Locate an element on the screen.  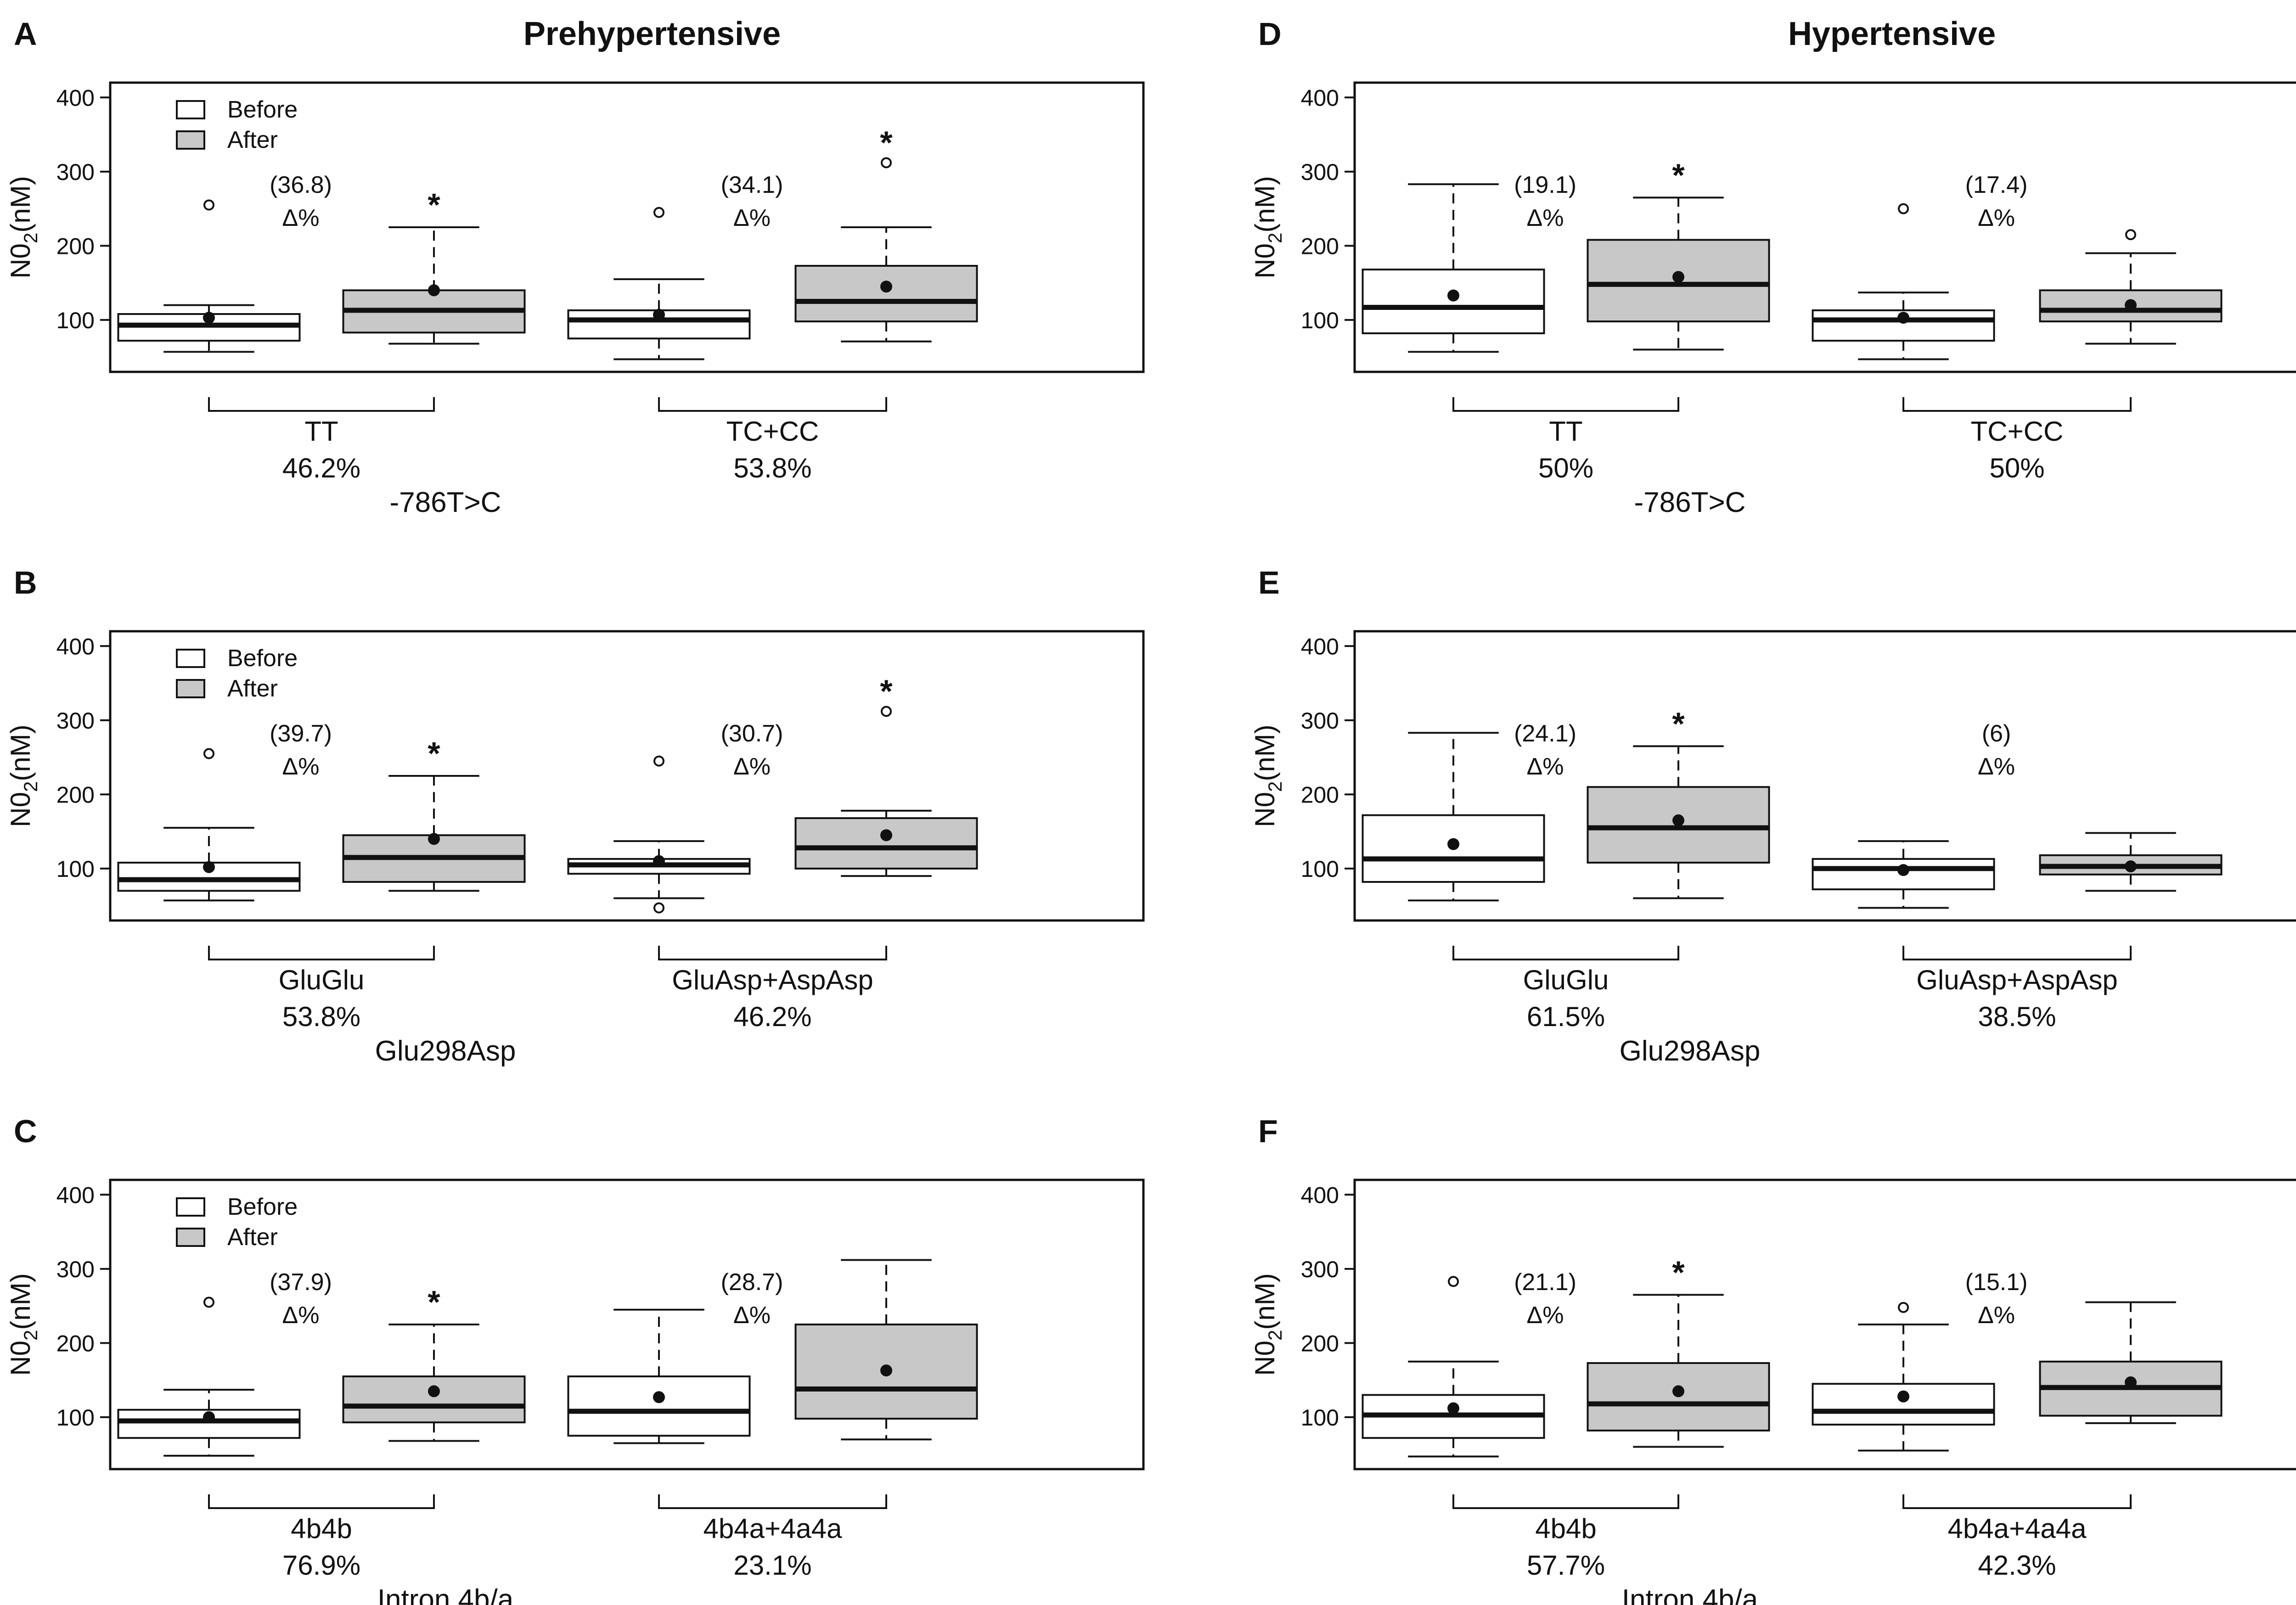
delta-value-annotation: (28.7) is located at coordinates (752, 1282).